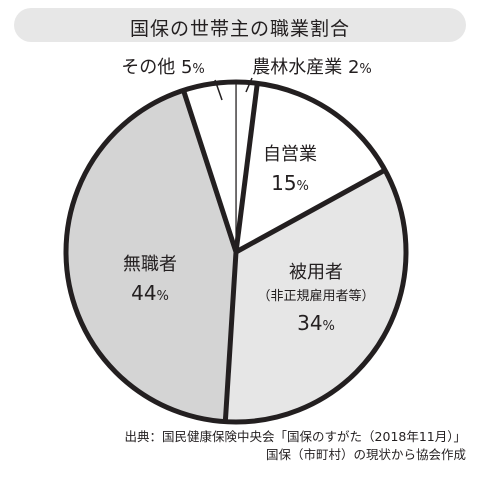 The height and width of the screenshot is (478, 480). I want to click on slice-label: 無職者, so click(150, 264).